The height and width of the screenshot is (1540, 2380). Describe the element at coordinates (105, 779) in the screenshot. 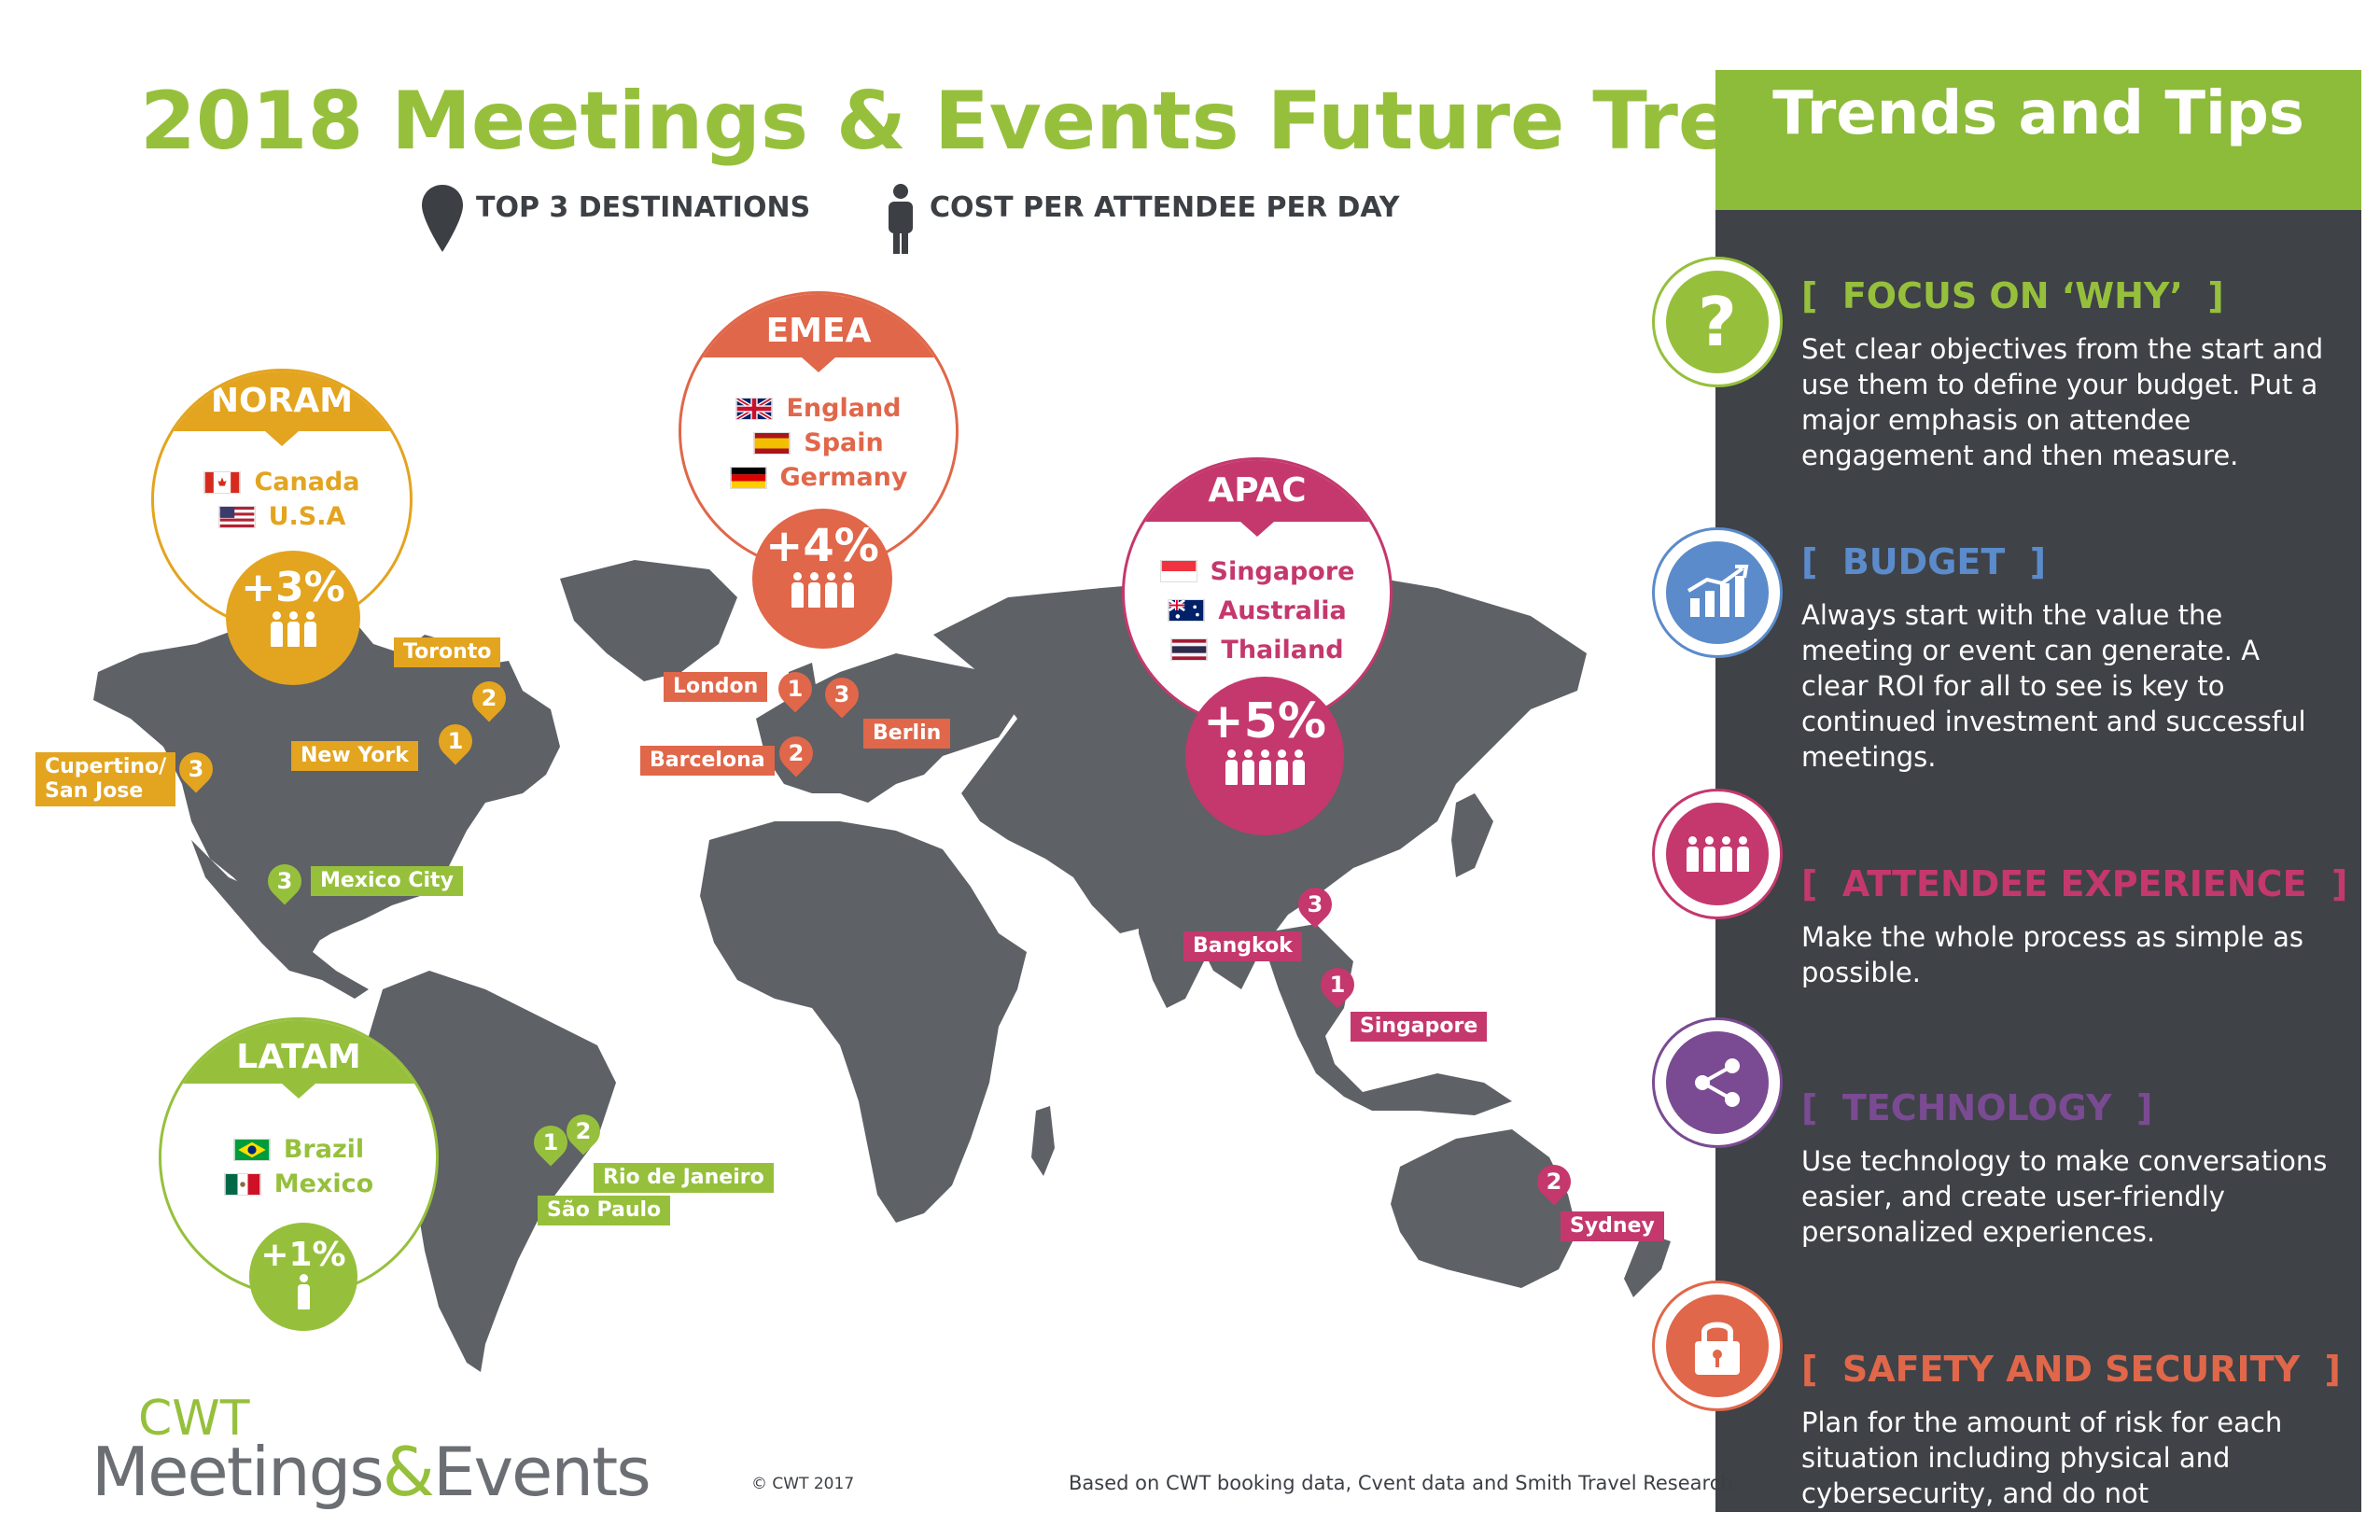

I see `city-label-cupertino: Cupertino/San Jose` at that location.